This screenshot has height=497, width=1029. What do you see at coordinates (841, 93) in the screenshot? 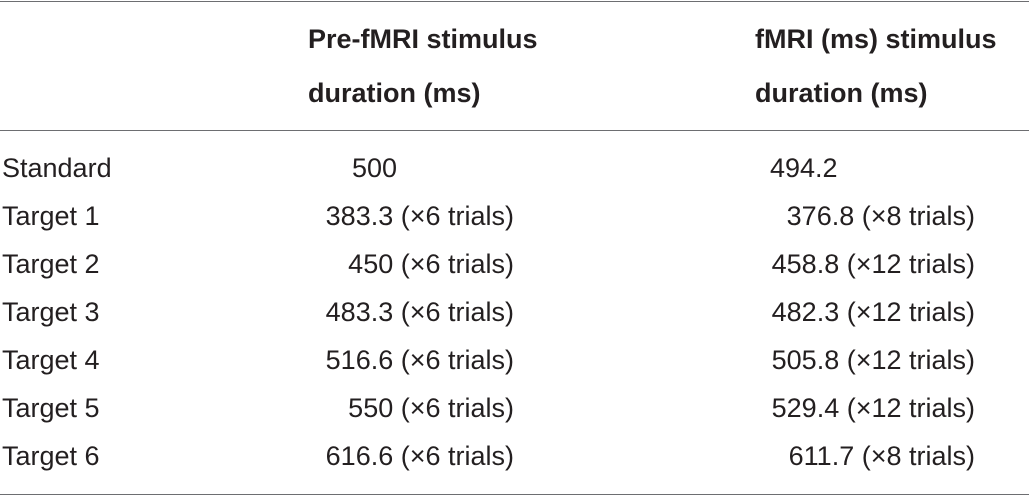
I see `header-fmri-line-2: duration (ms)` at bounding box center [841, 93].